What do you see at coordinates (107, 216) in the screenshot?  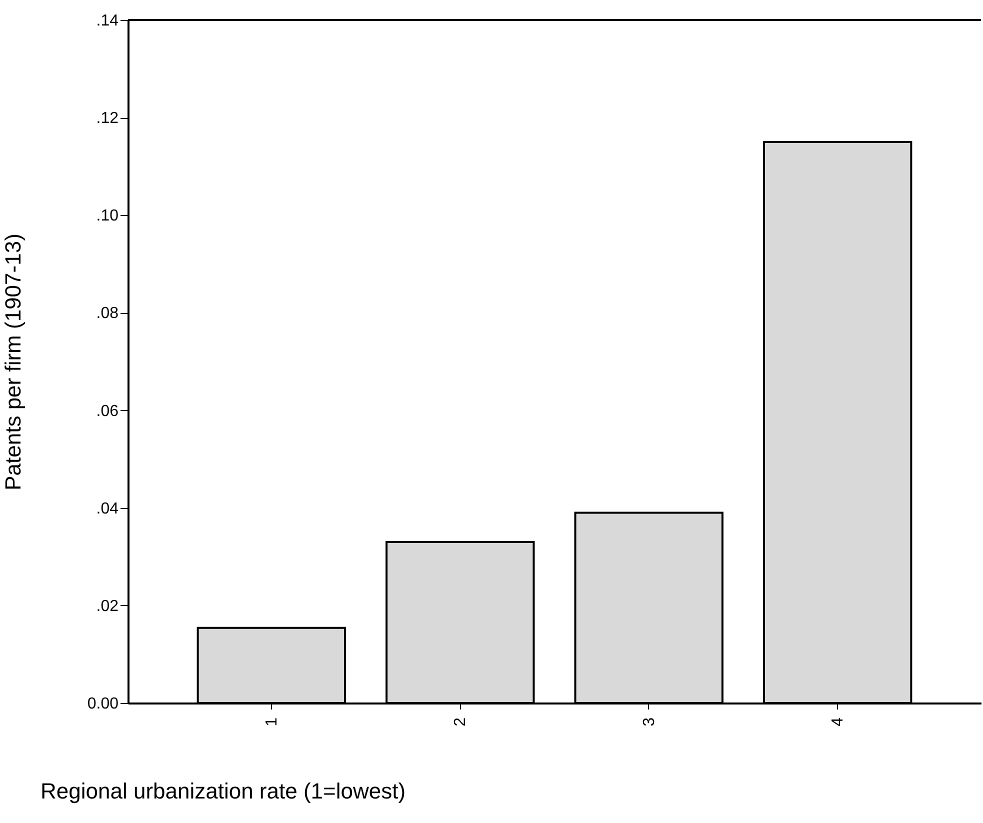 I see `y-tick-label: .10` at bounding box center [107, 216].